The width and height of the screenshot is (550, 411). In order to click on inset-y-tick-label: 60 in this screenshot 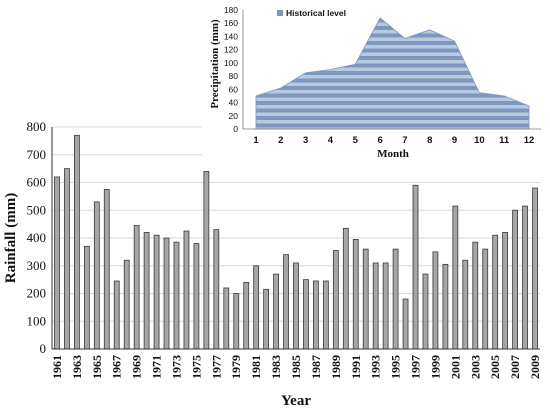, I will do `click(234, 89)`.